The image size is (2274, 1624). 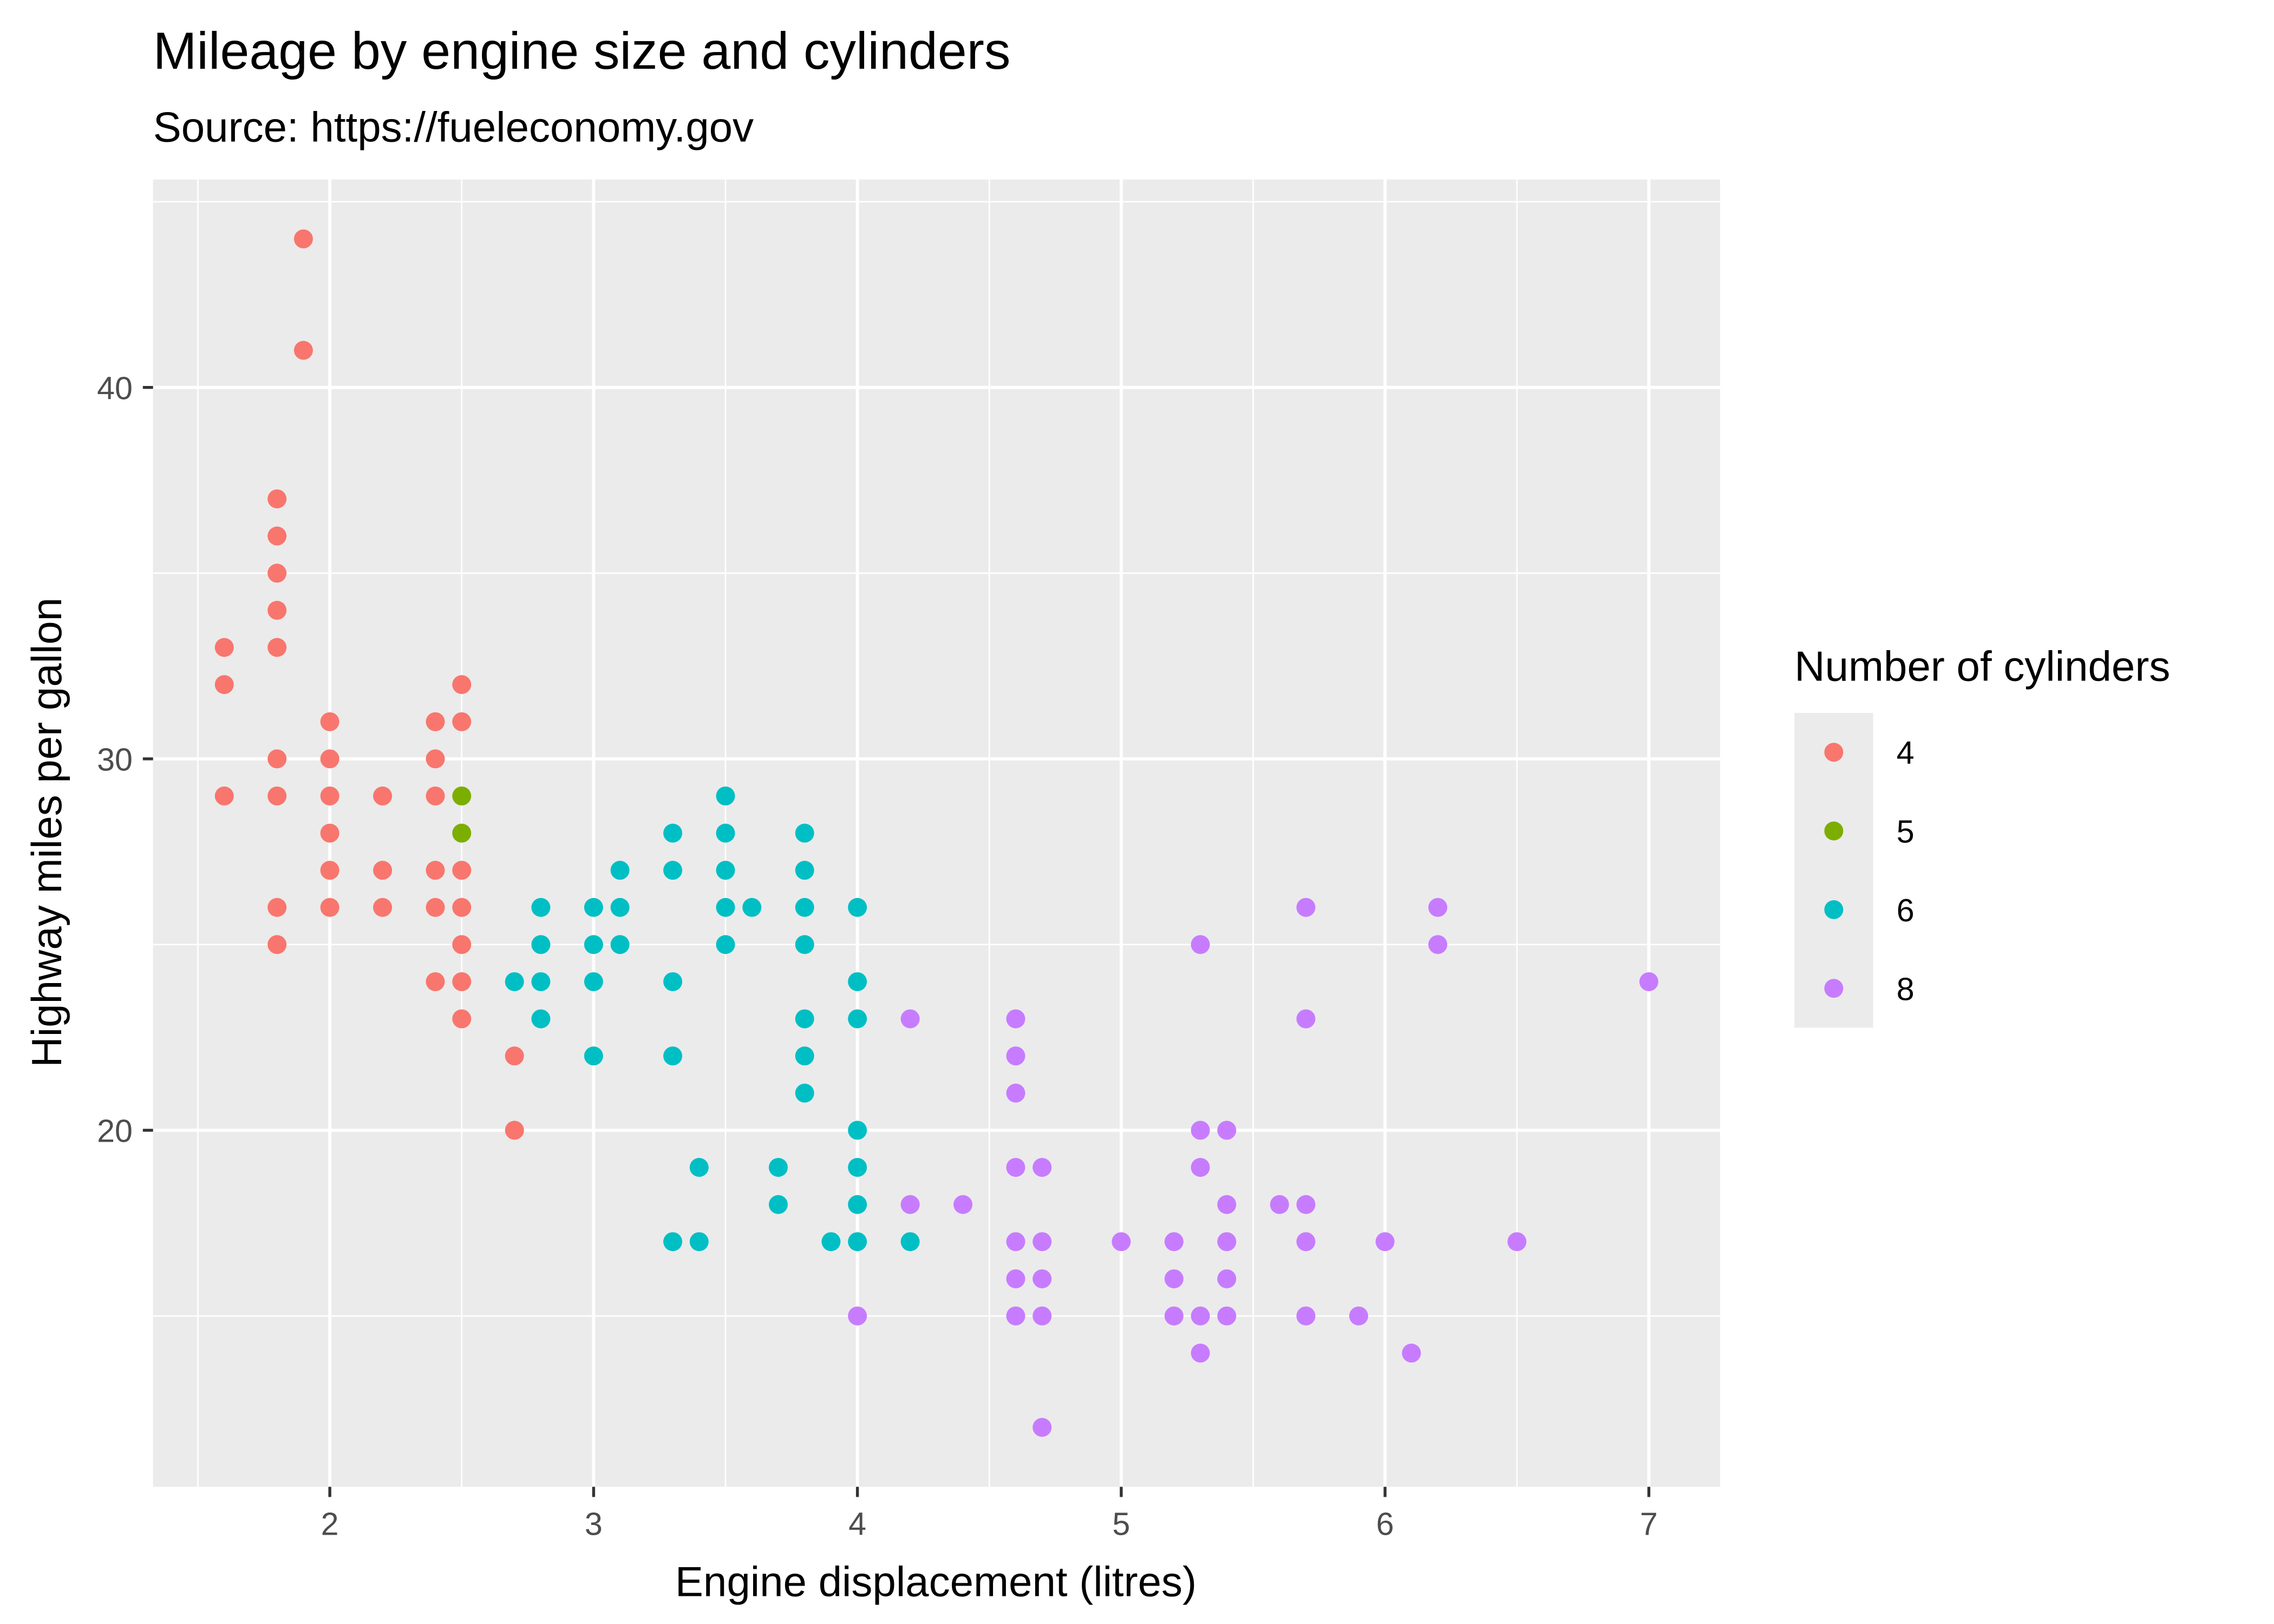 What do you see at coordinates (1982, 666) in the screenshot?
I see `legend-title: Number of cylinders` at bounding box center [1982, 666].